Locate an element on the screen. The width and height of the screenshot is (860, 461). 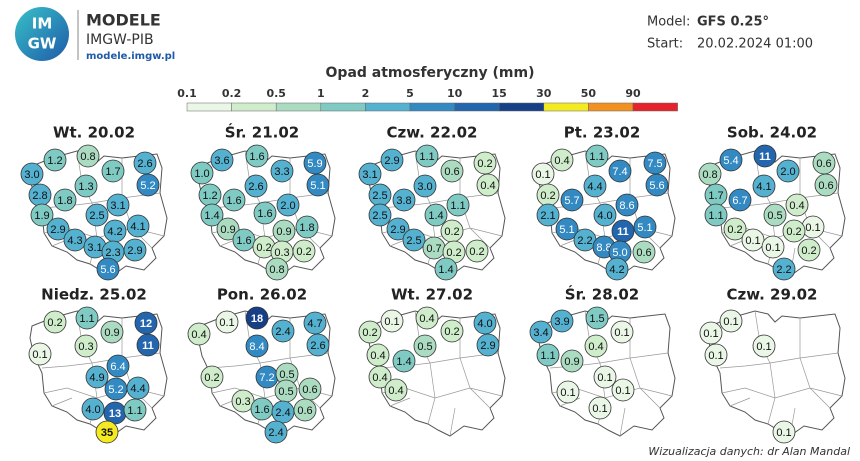
precip-value: 5.1 is located at coordinates (644, 228).